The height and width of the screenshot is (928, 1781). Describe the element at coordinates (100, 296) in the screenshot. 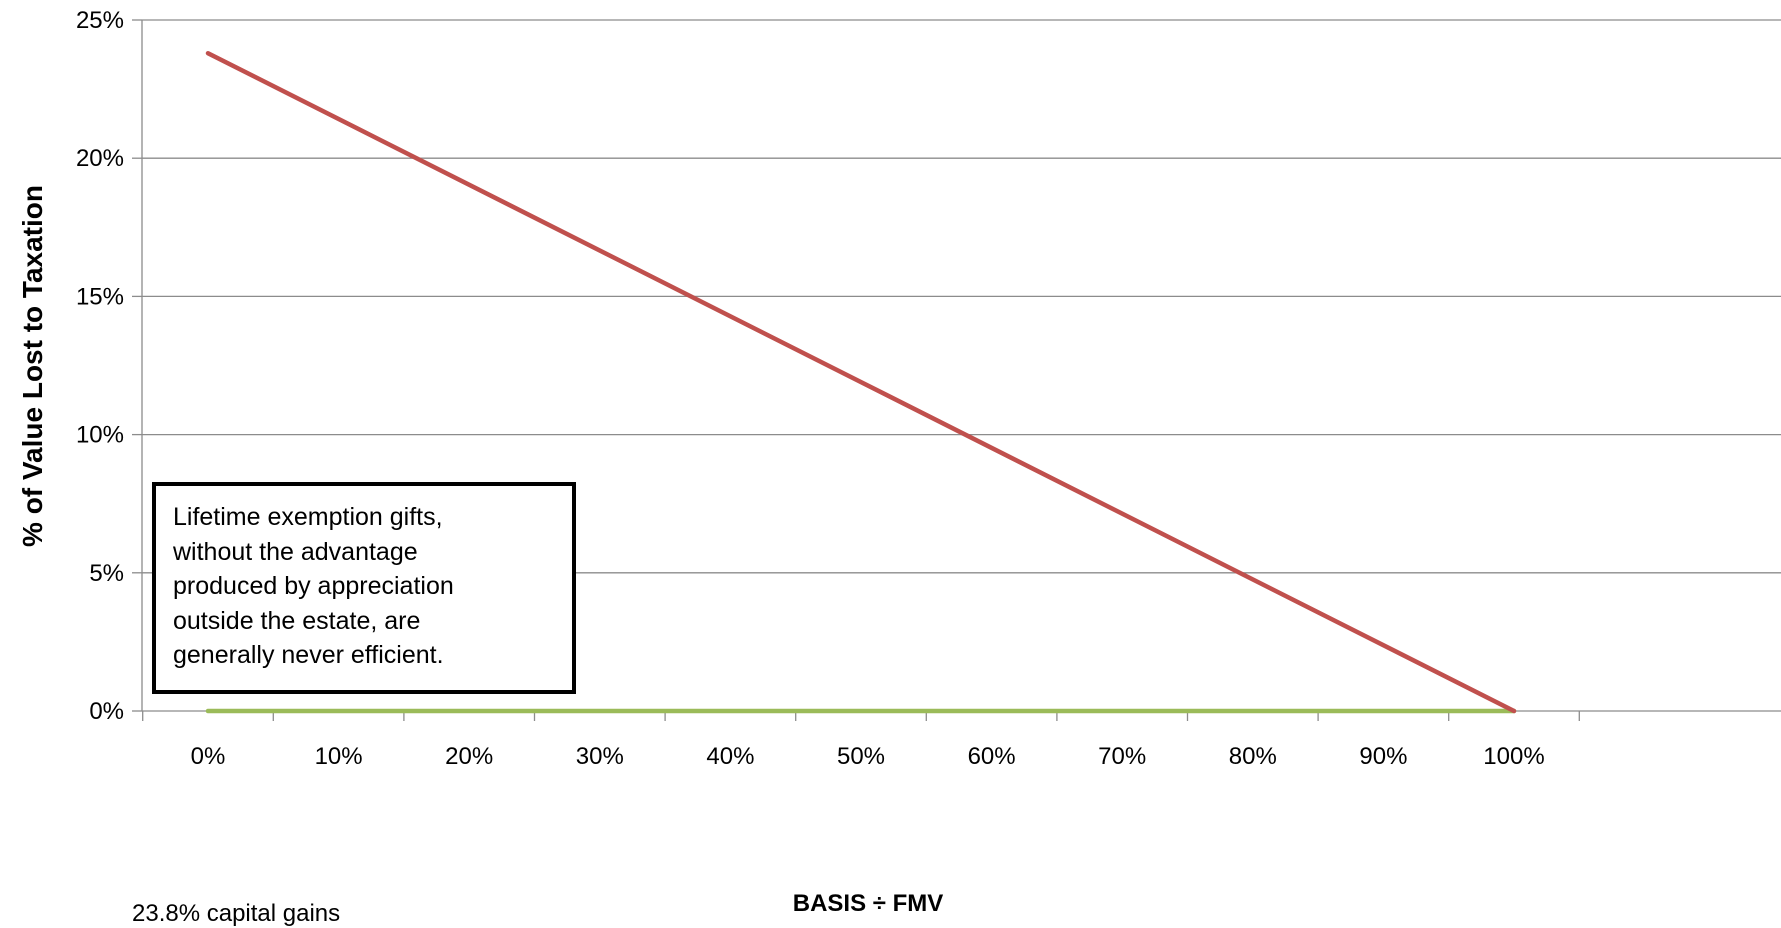

I see `y-tick-label: 15%` at that location.